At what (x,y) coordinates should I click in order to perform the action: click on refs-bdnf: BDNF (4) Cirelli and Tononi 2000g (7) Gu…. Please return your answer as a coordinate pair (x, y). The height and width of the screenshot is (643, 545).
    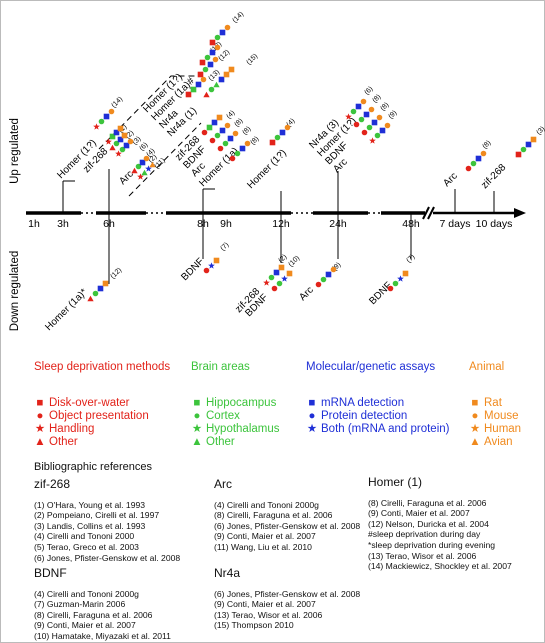
    Looking at the image, I should click on (102, 604).